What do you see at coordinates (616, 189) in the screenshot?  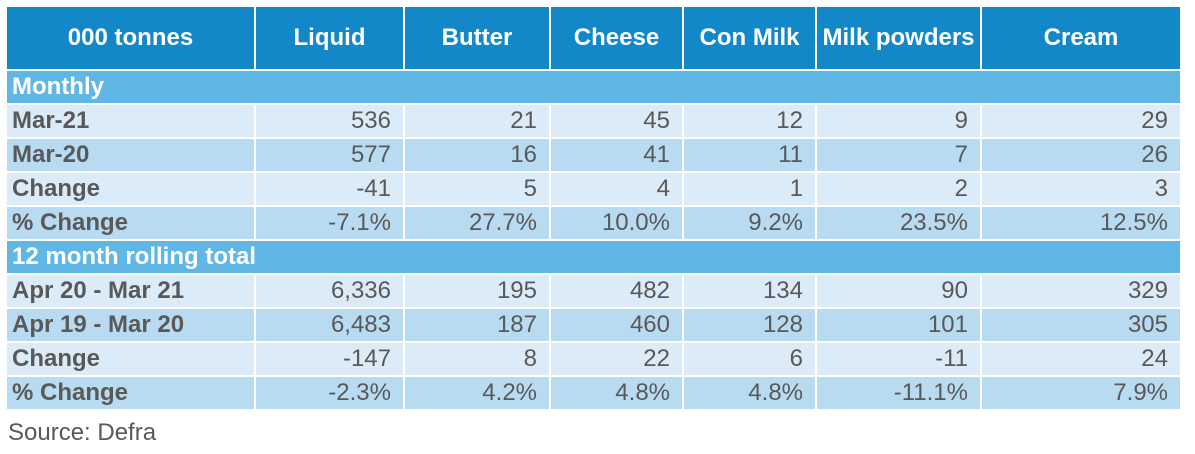 I see `value-cell: 4` at bounding box center [616, 189].